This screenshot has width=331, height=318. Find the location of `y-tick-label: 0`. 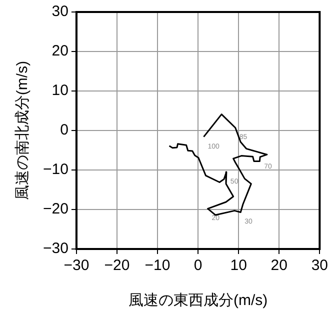

y-tick-label: 0 is located at coordinates (64, 130).